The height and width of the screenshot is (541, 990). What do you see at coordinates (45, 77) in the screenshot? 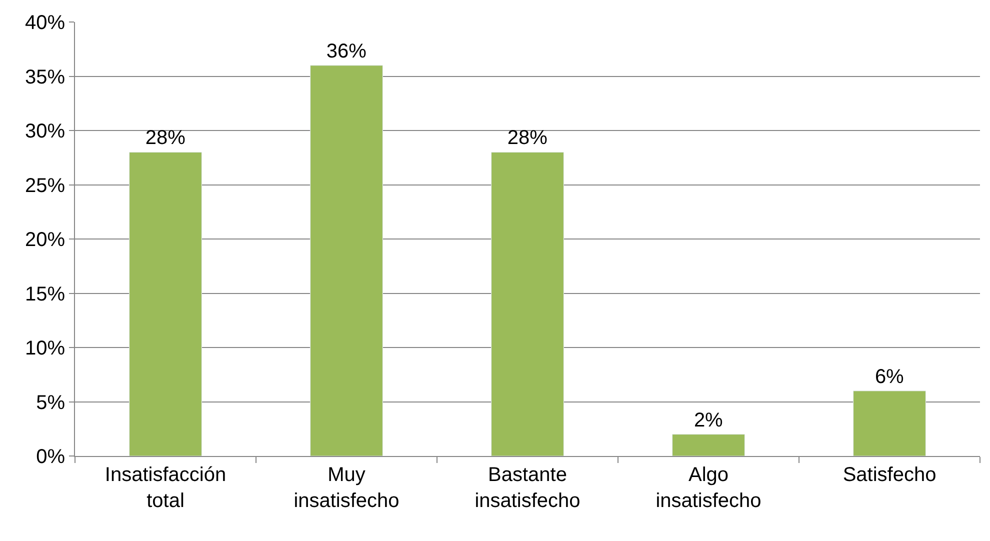
I see `y-tick-label: 35%` at bounding box center [45, 77].